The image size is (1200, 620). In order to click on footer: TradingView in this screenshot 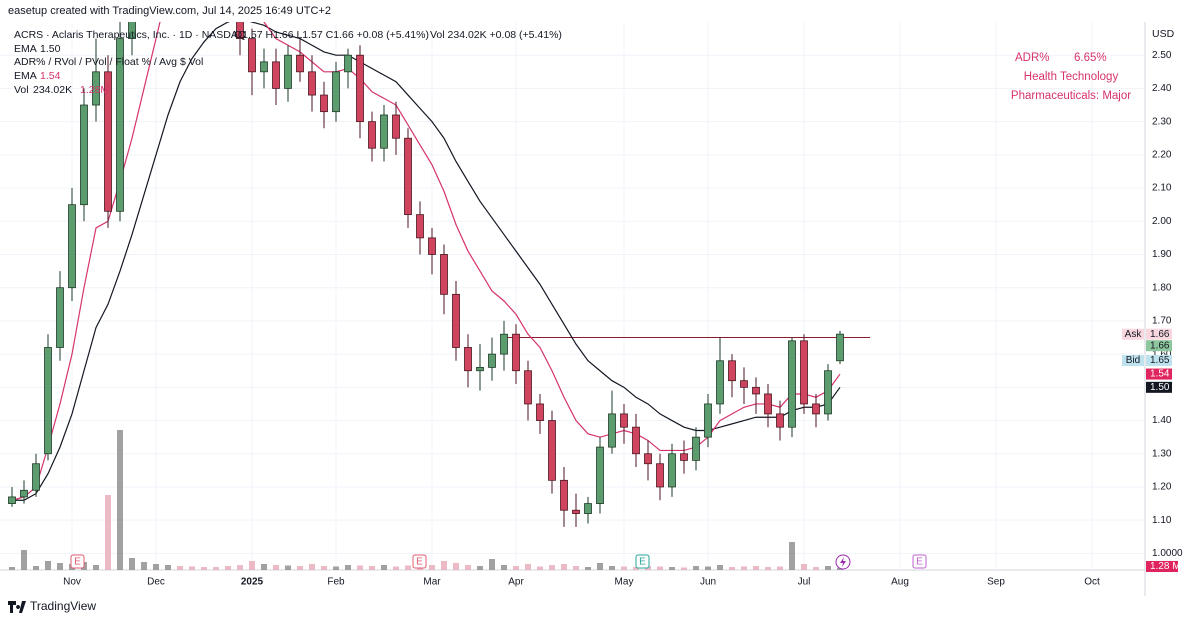, I will do `click(52, 606)`.